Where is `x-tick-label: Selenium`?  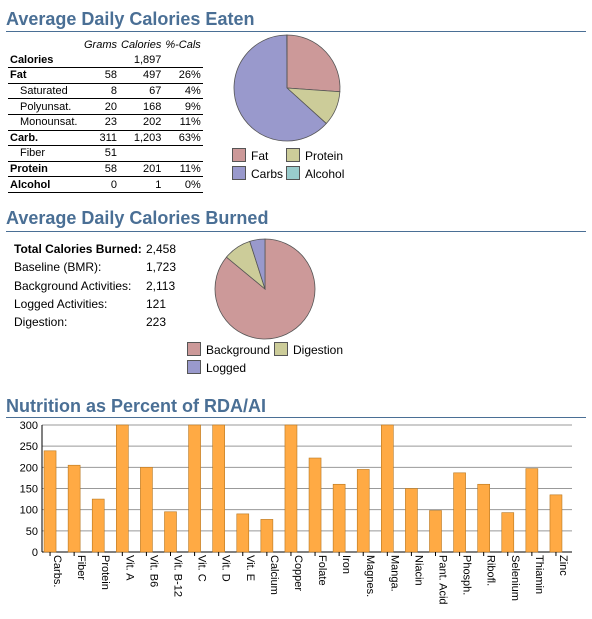 x-tick-label: Selenium is located at coordinates (515, 578).